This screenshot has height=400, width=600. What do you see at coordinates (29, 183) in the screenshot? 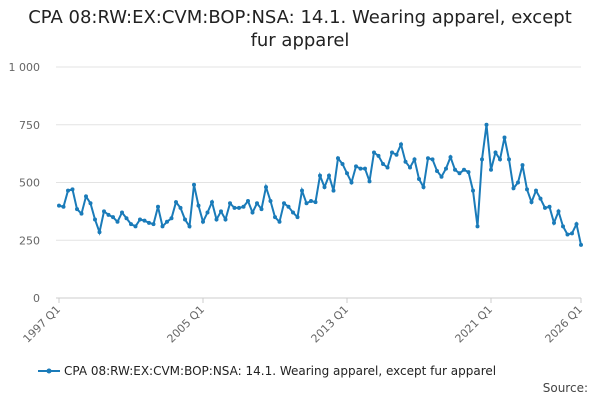
I see `y-tick-label: 500` at bounding box center [29, 183].